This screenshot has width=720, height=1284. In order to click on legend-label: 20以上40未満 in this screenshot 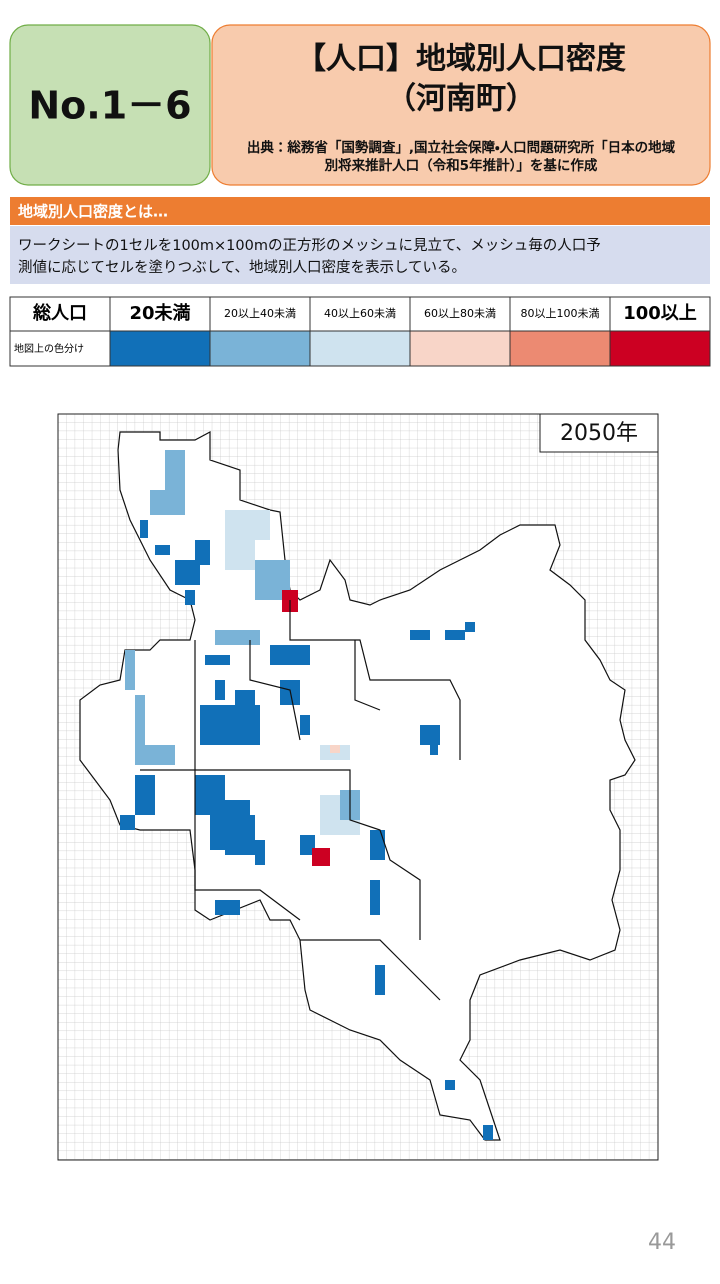, I will do `click(260, 313)`.